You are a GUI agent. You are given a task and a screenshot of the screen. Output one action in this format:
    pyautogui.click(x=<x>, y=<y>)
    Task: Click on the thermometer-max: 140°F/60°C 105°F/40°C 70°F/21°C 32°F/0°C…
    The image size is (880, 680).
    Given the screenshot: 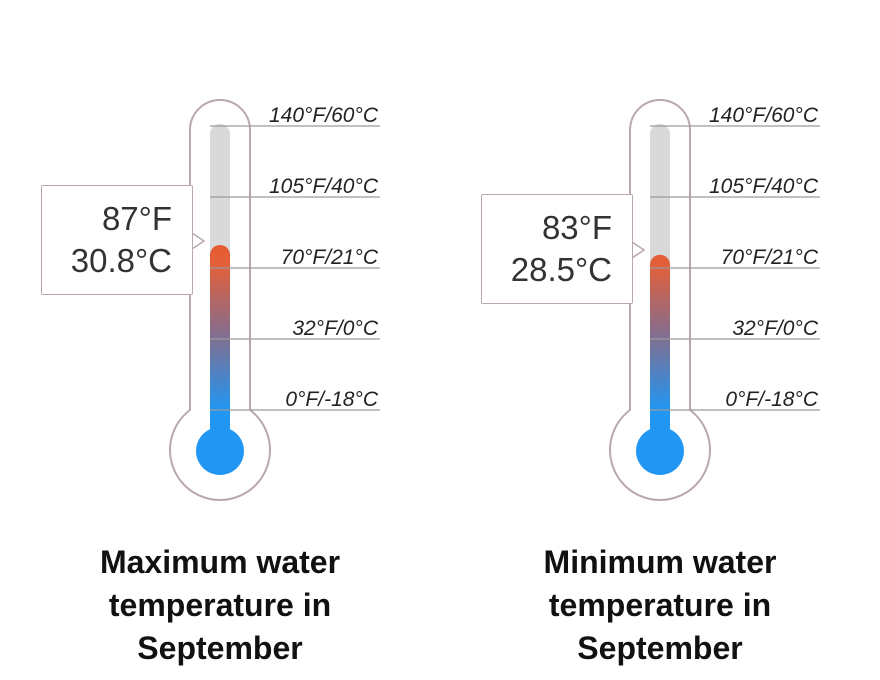 What is the action you would take?
    pyautogui.click(x=274, y=300)
    